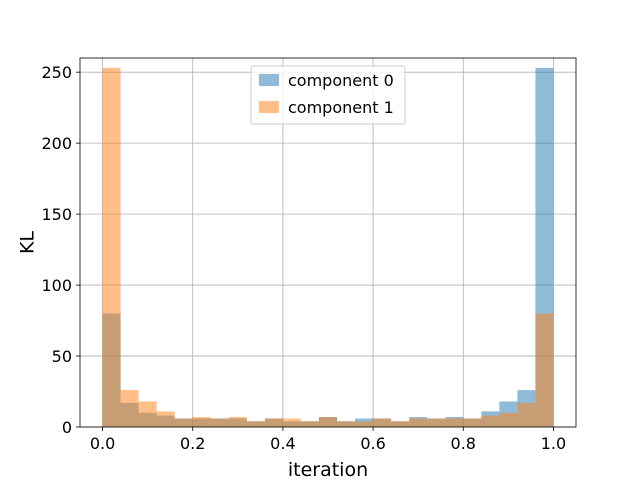 This screenshot has height=480, width=640. Describe the element at coordinates (56, 72) in the screenshot. I see `y-tick-label: 250` at that location.